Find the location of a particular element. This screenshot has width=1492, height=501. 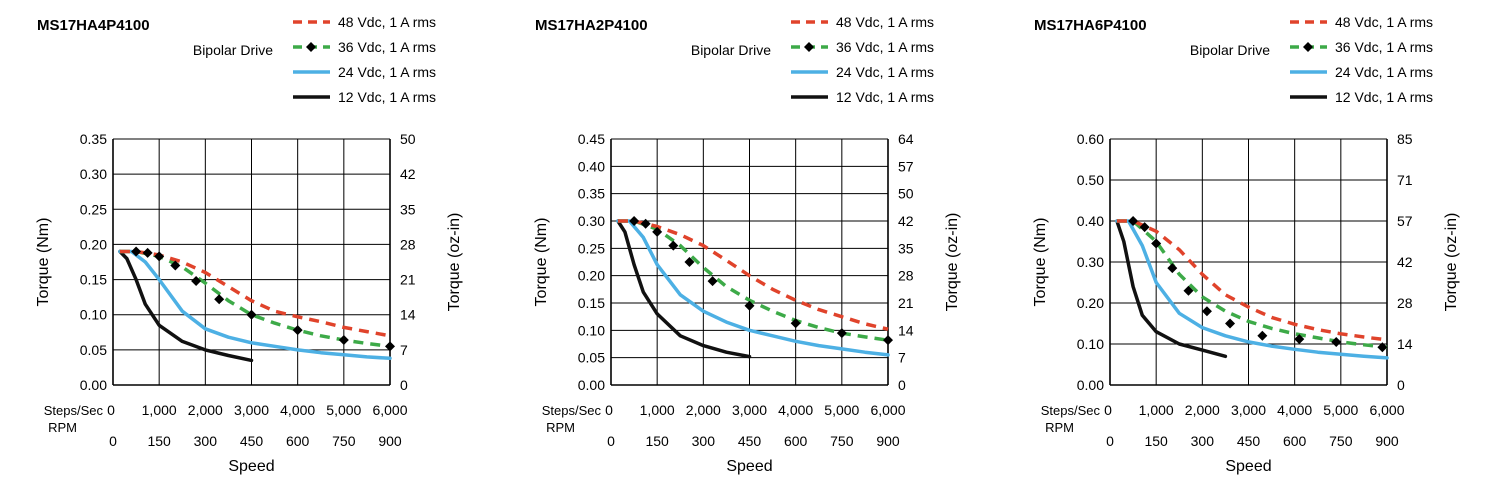

y-right-tick-label: 85 is located at coordinates (1405, 139).